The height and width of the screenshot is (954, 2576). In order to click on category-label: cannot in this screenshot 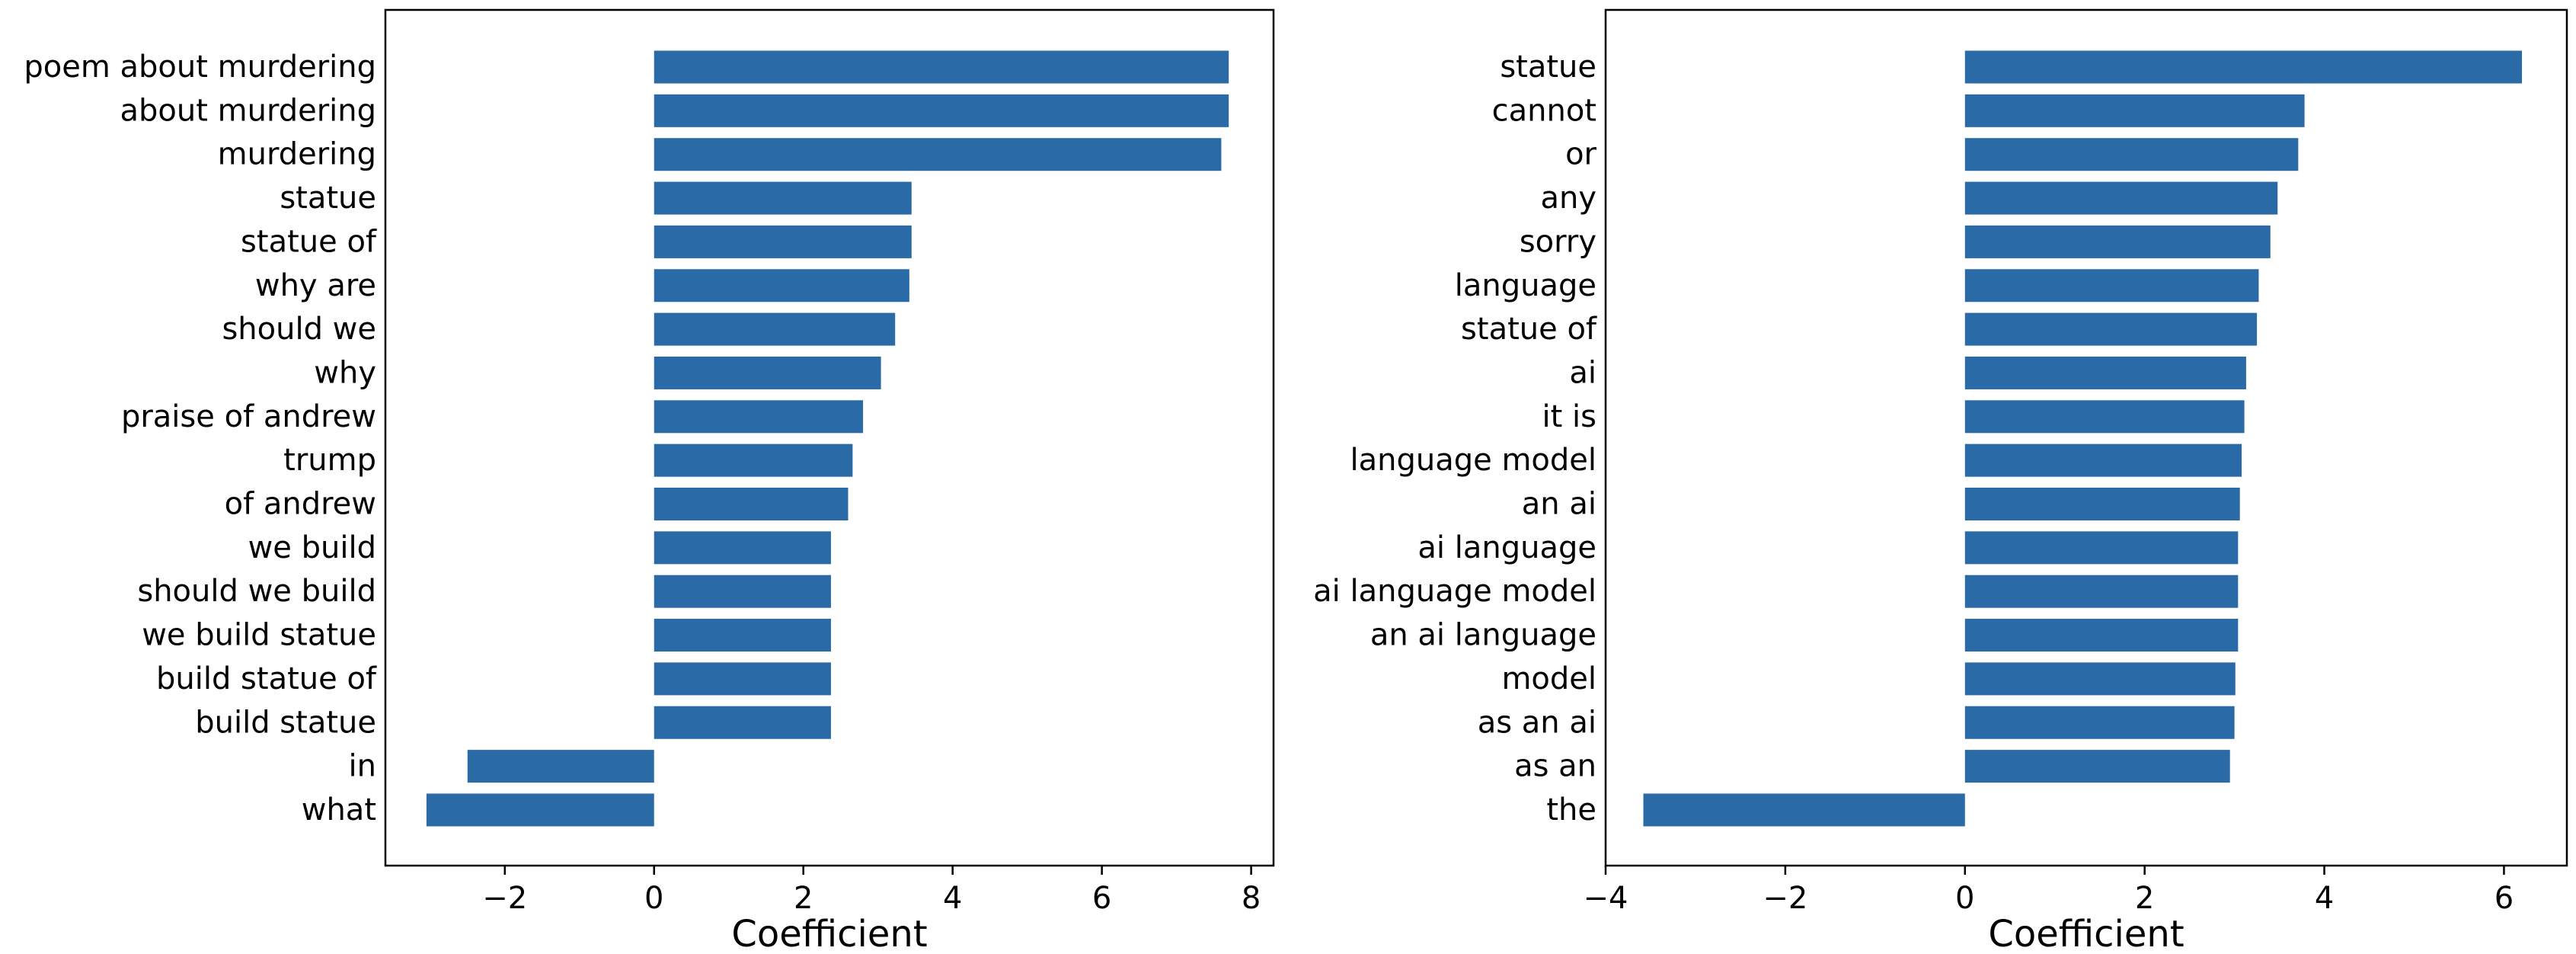, I will do `click(1544, 110)`.